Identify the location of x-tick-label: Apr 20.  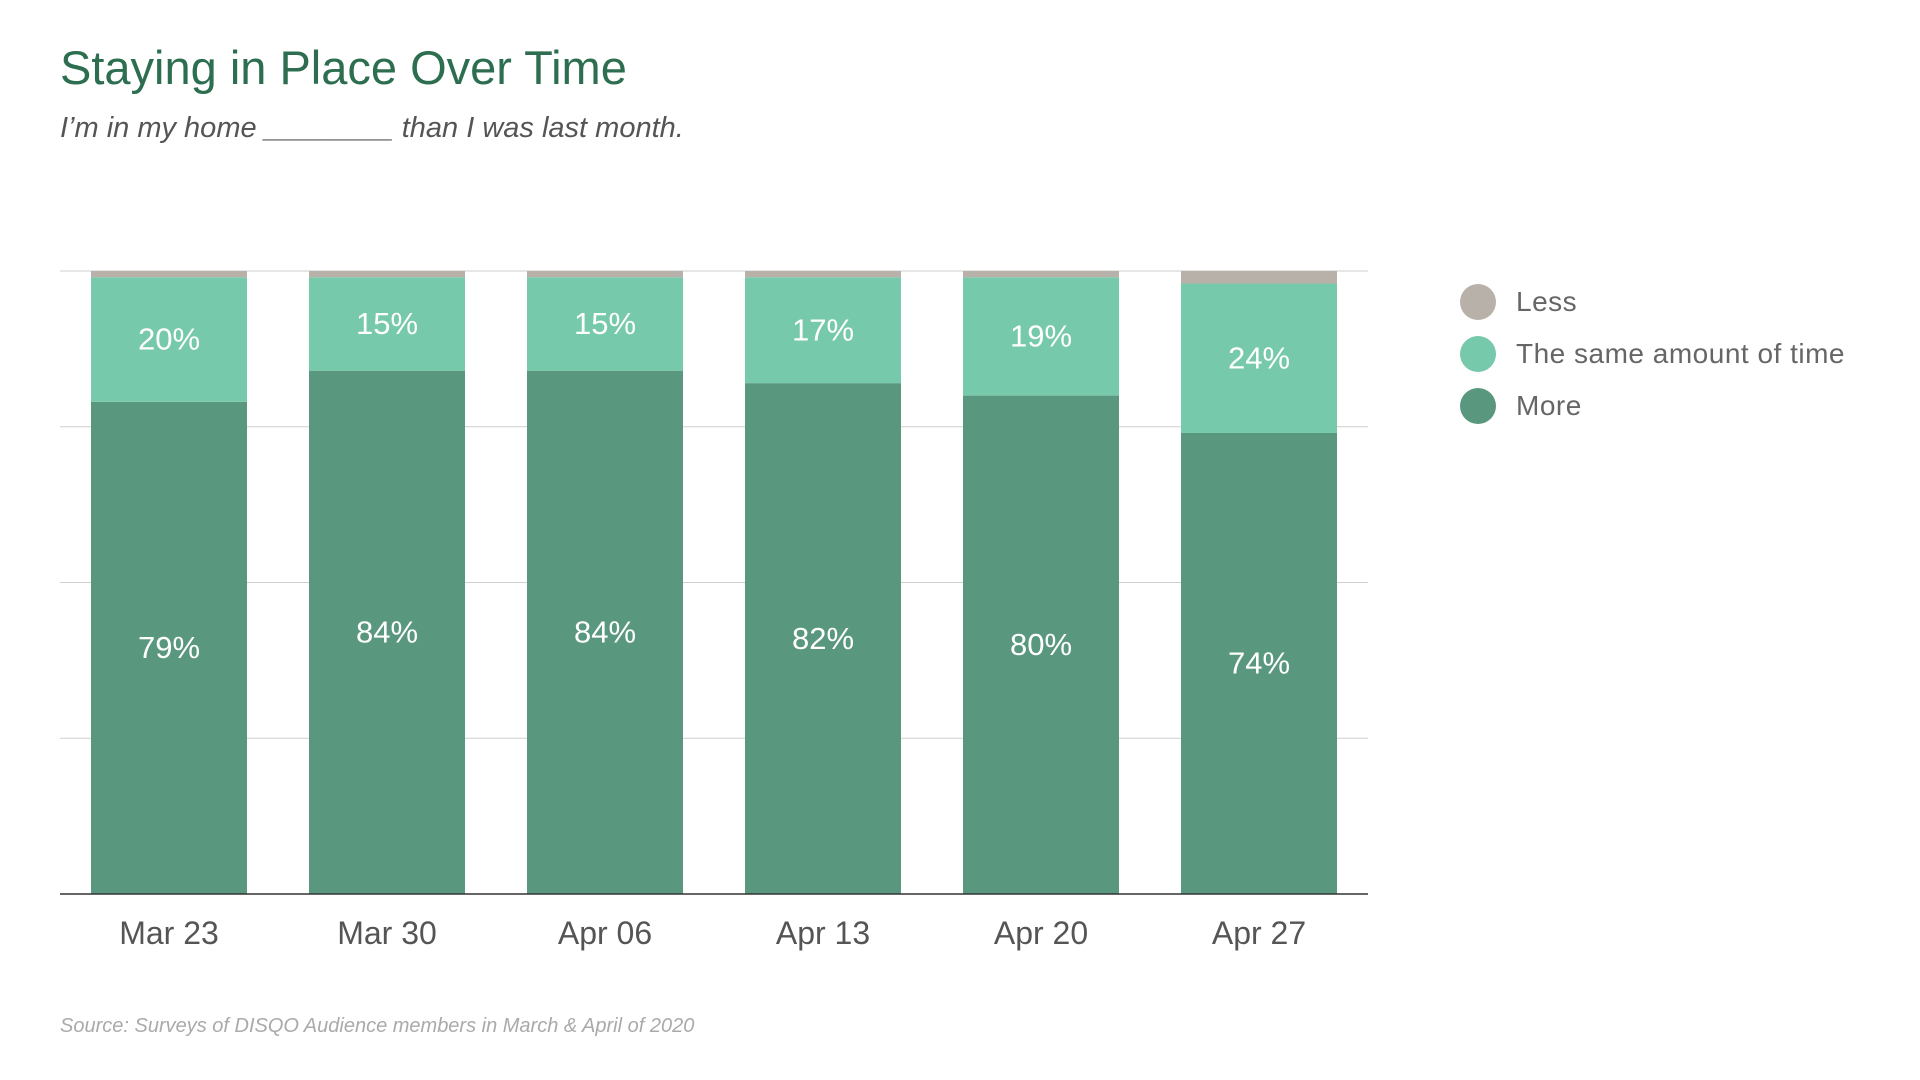
(1041, 933).